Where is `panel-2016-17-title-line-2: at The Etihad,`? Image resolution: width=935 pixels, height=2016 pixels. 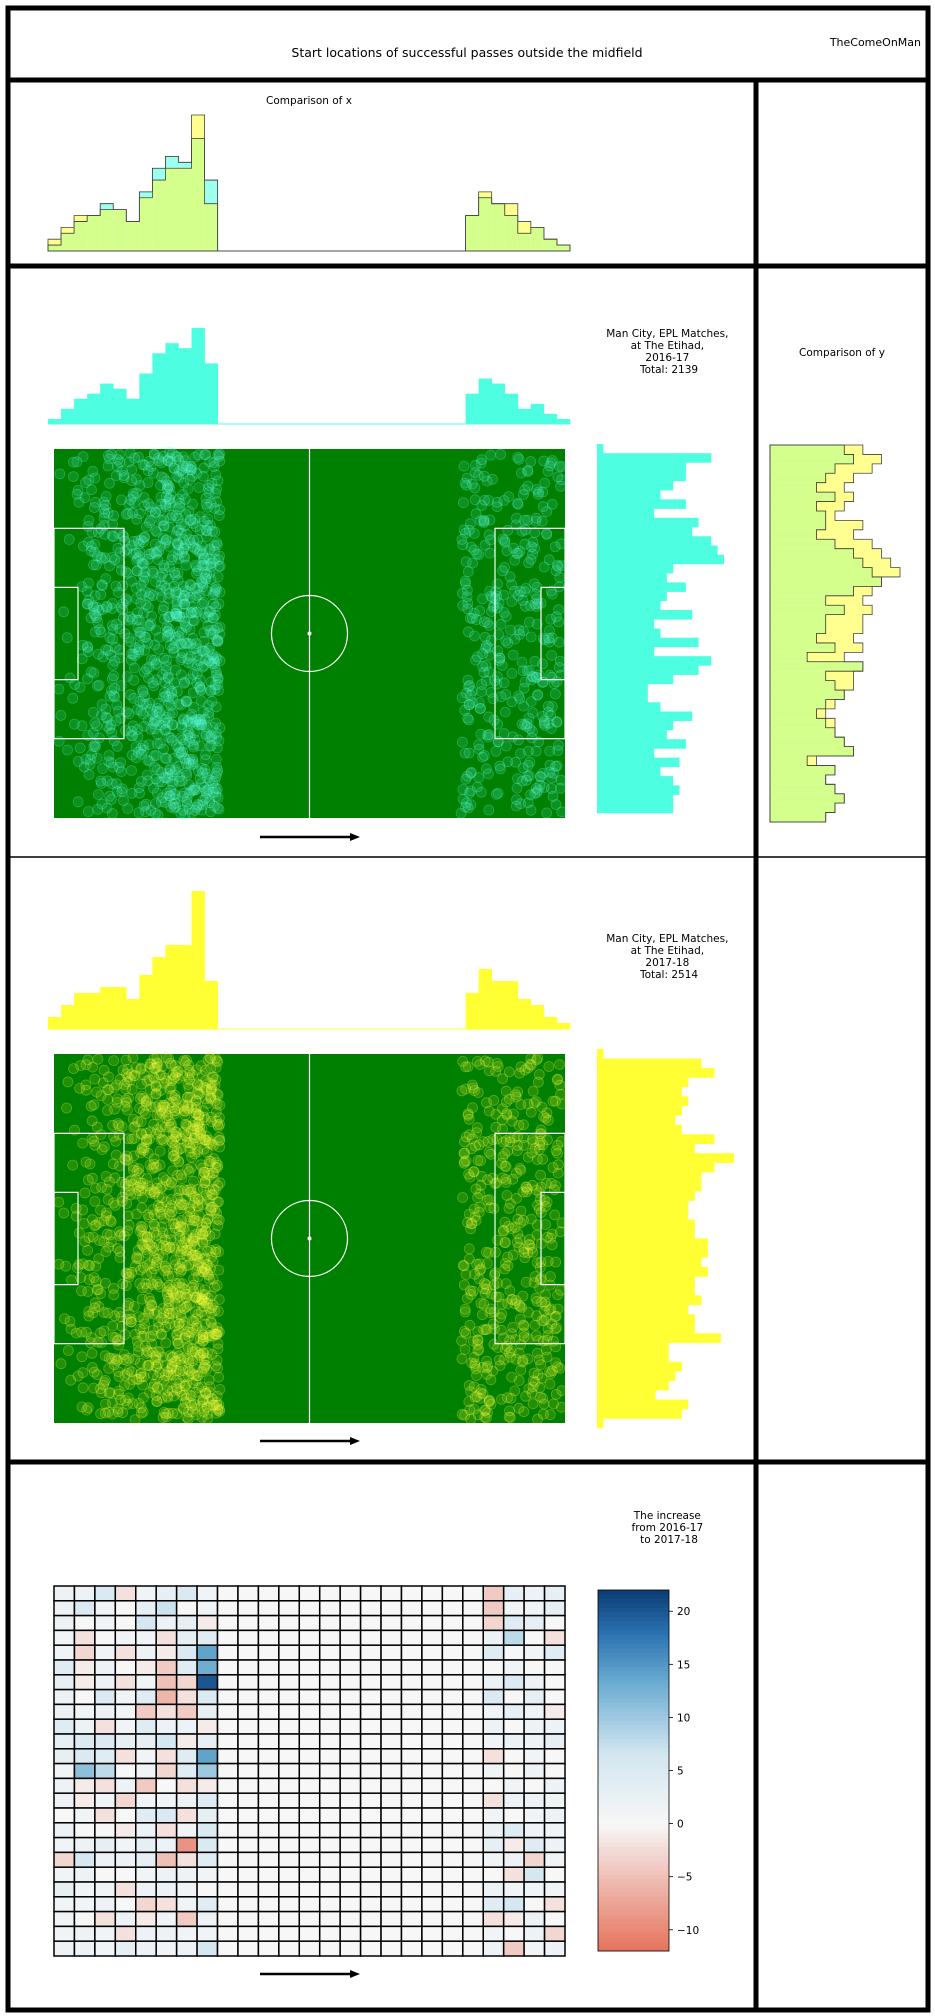
panel-2016-17-title-line-2: at The Etihad, is located at coordinates (668, 346).